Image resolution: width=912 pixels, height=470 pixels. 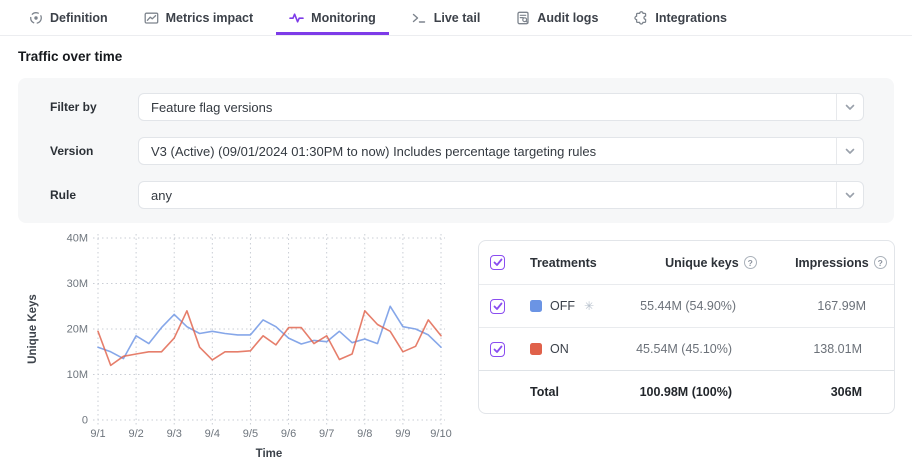 I want to click on table-total-row: Total 100.98M (100%) 306M, so click(x=686, y=391).